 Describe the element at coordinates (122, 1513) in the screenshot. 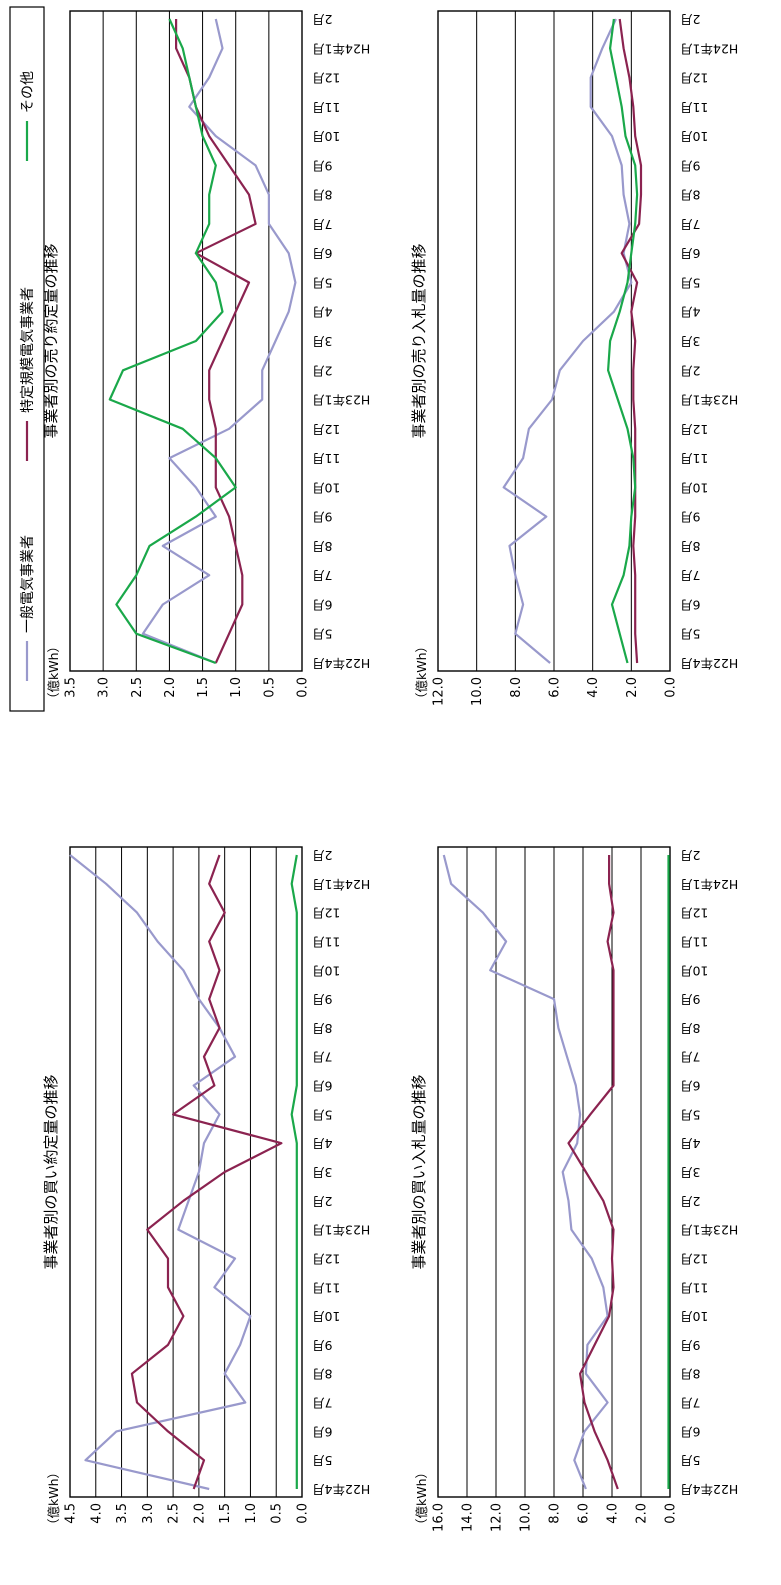

I see `y-tick-label: 3.5` at that location.